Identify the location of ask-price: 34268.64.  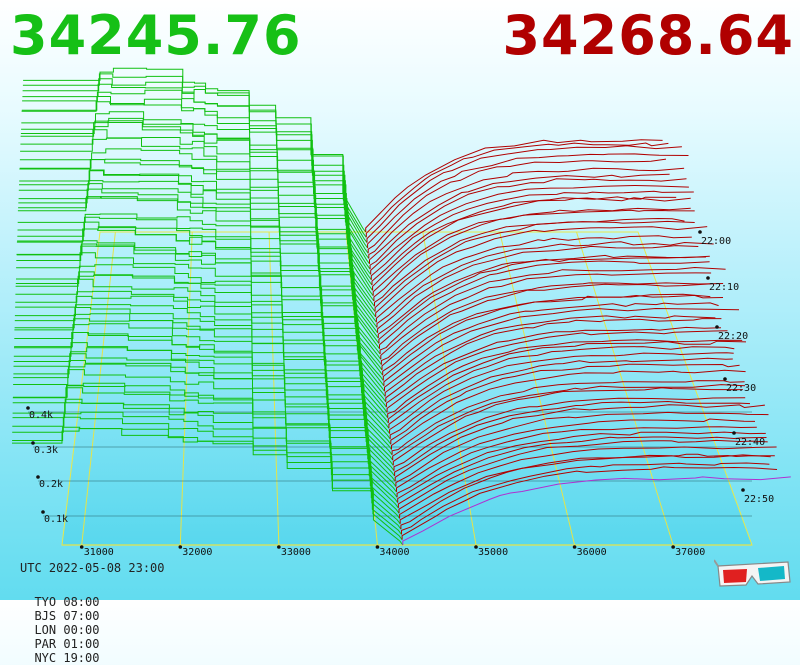
(648, 35).